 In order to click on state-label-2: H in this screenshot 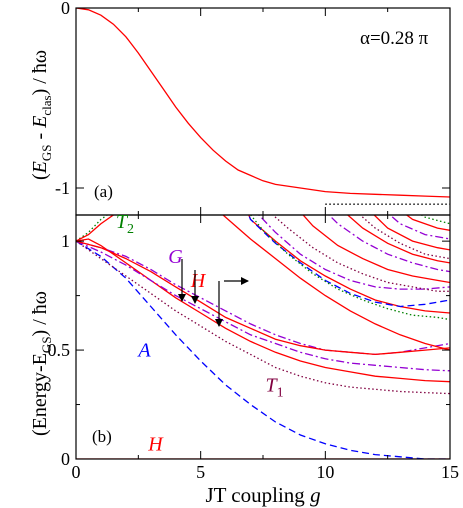, I will do `click(198, 281)`.